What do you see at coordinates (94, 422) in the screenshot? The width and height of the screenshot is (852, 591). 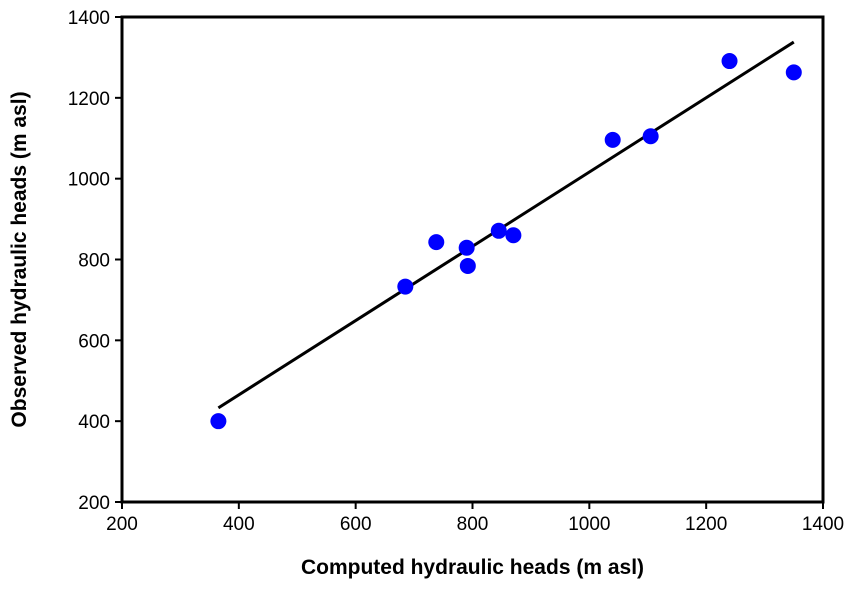 I see `y-tick-label: 400` at bounding box center [94, 422].